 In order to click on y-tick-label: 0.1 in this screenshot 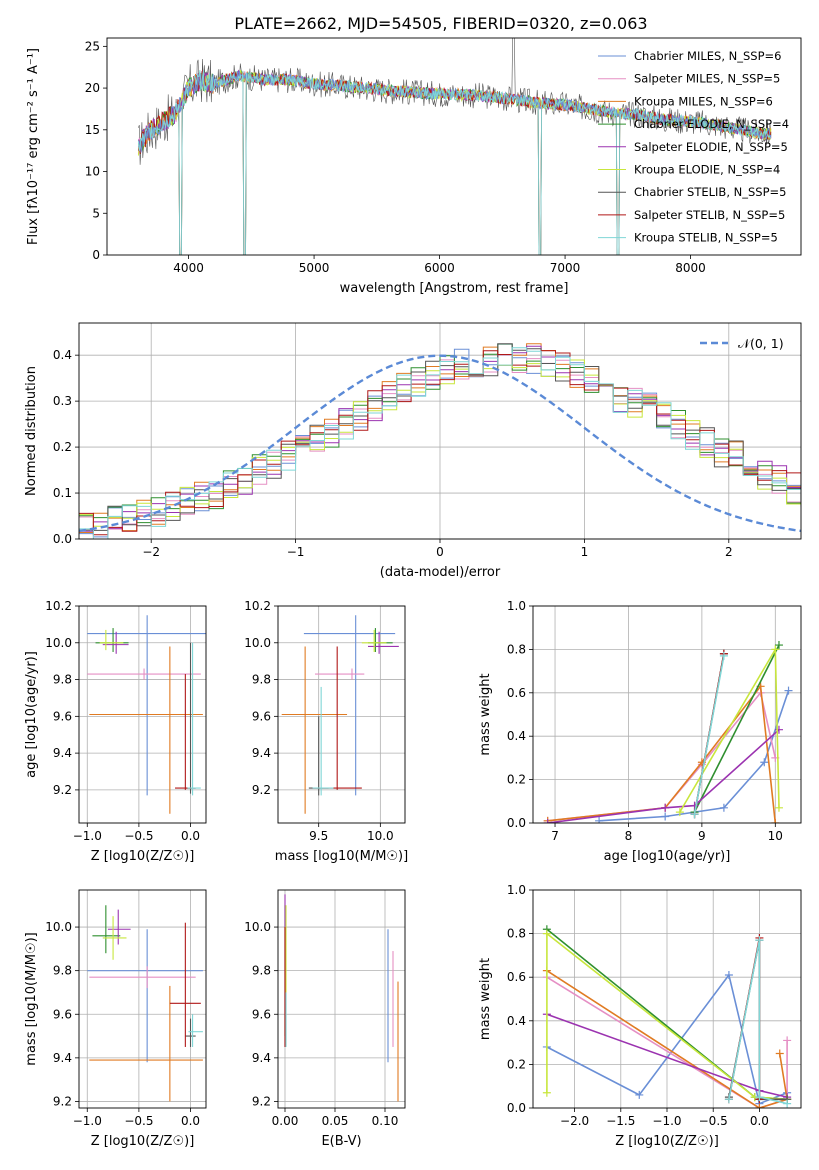, I will do `click(62, 493)`.